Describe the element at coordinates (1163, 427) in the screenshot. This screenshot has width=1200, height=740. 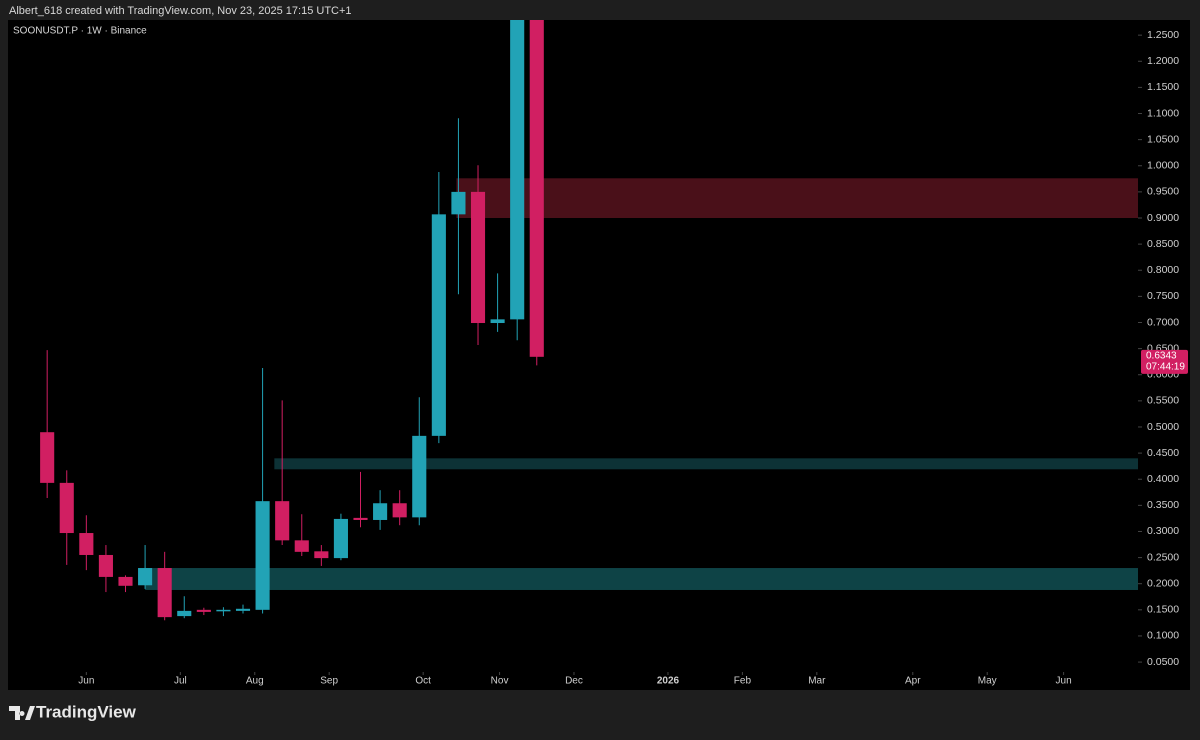
I see `y-tick-label: 0.5000` at that location.